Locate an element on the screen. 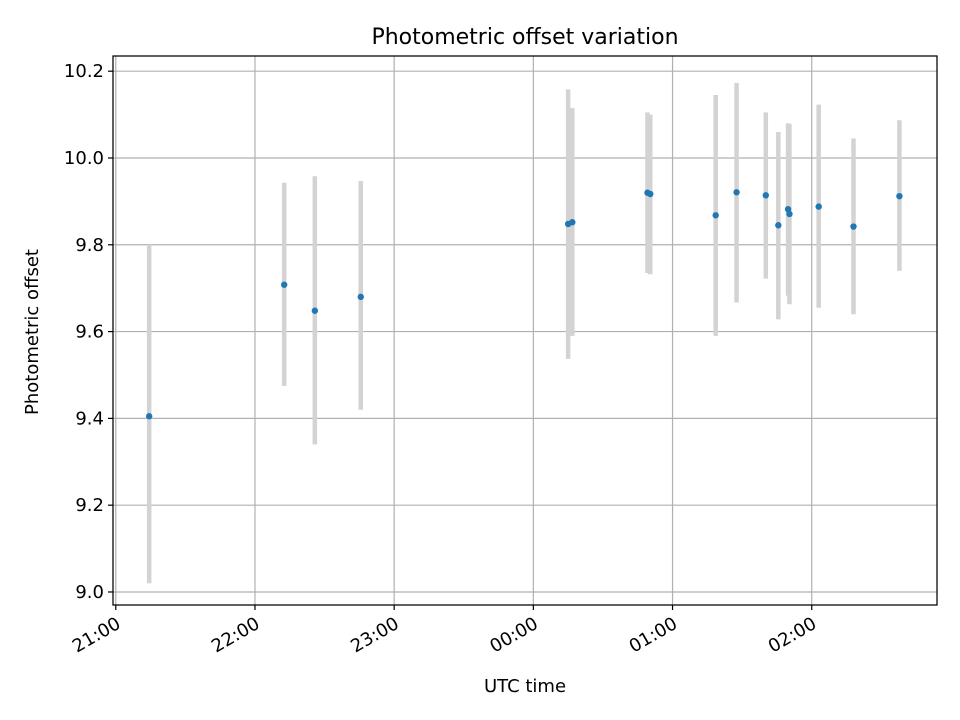  y-tick-label: 9.0 is located at coordinates (89, 592).